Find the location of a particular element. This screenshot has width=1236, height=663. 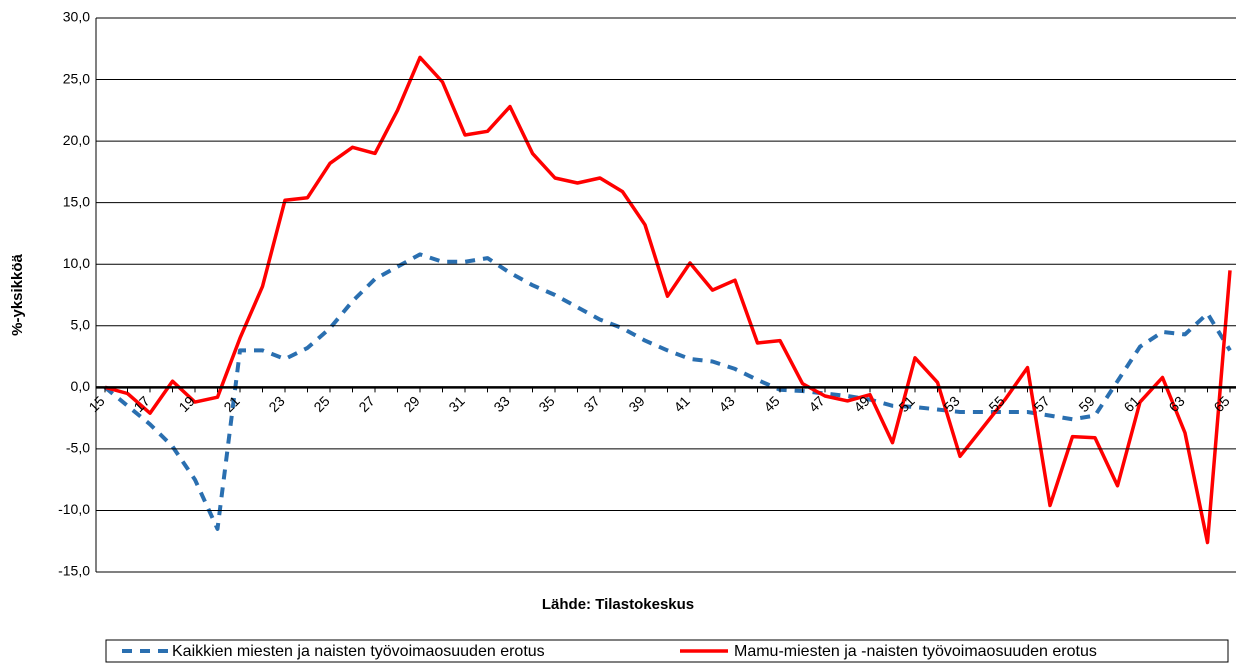

y-tick-label: -5,0 is located at coordinates (78, 448).